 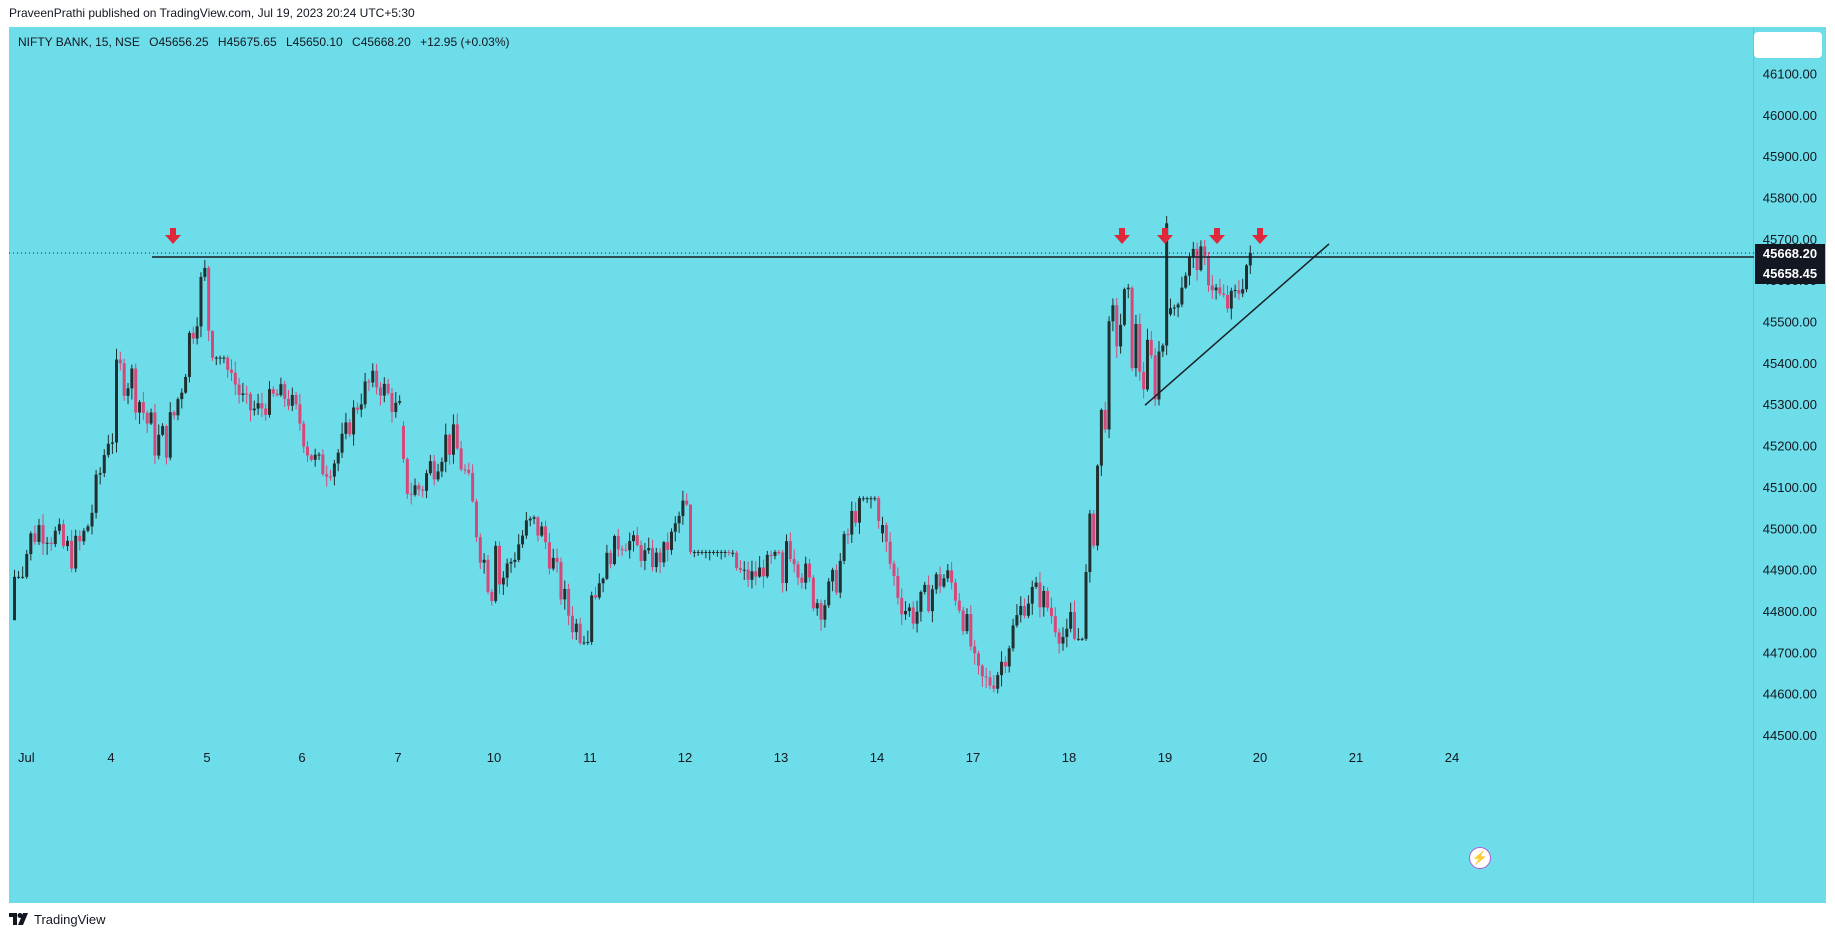 I want to click on flash-icon: ⚡, so click(x=1480, y=858).